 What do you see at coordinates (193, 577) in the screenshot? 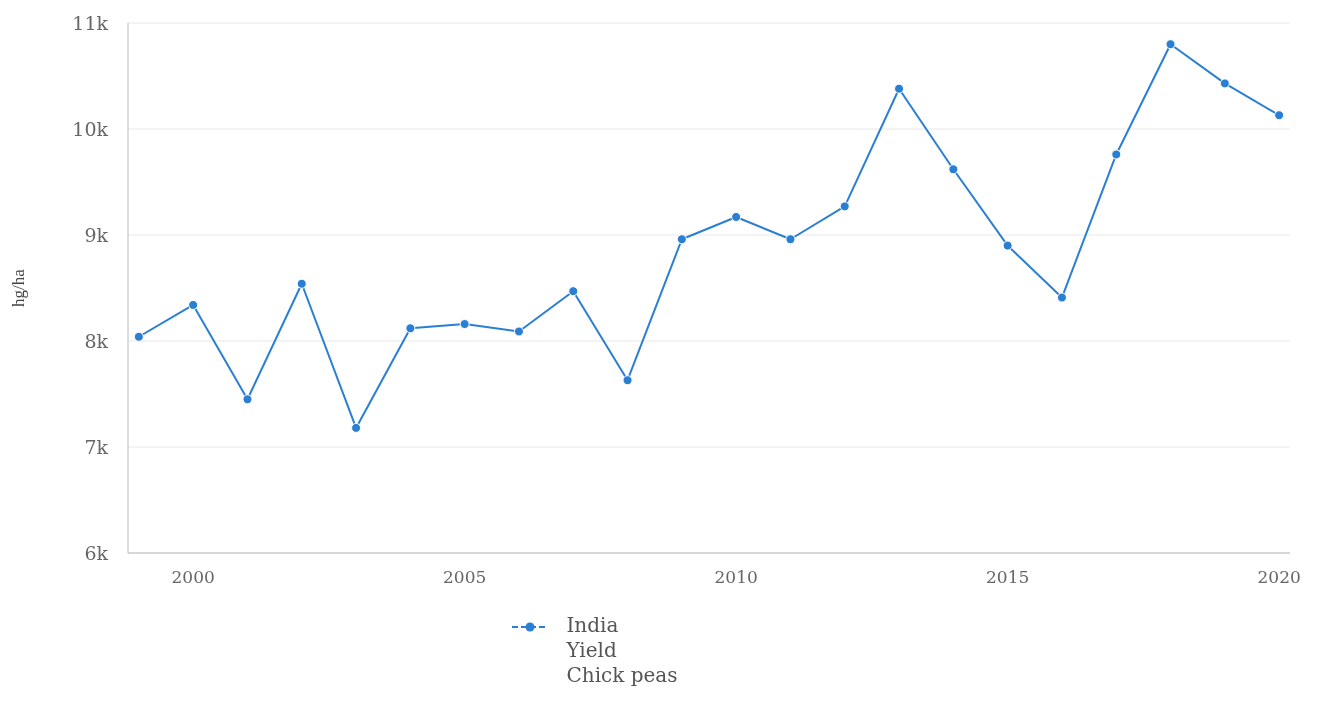
I see `x-tick-label: 2000` at bounding box center [193, 577].